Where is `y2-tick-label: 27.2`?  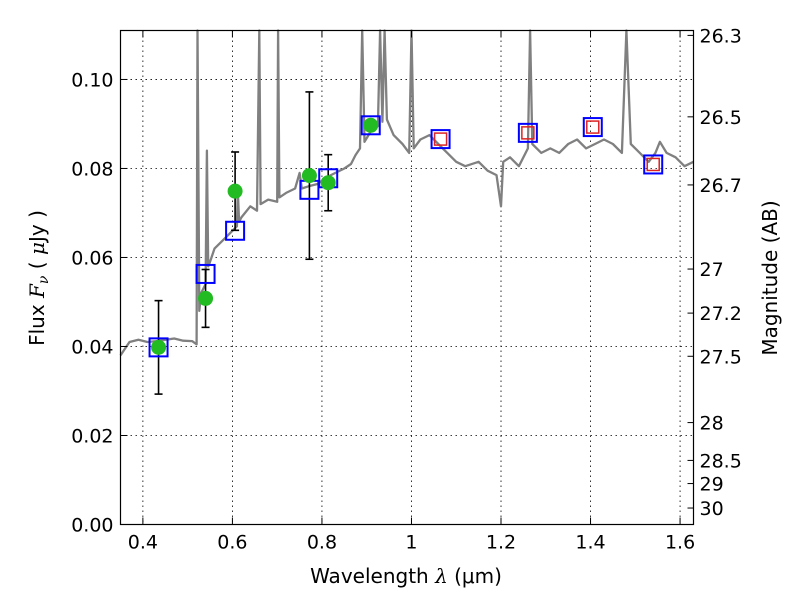
y2-tick-label: 27.2 is located at coordinates (721, 314).